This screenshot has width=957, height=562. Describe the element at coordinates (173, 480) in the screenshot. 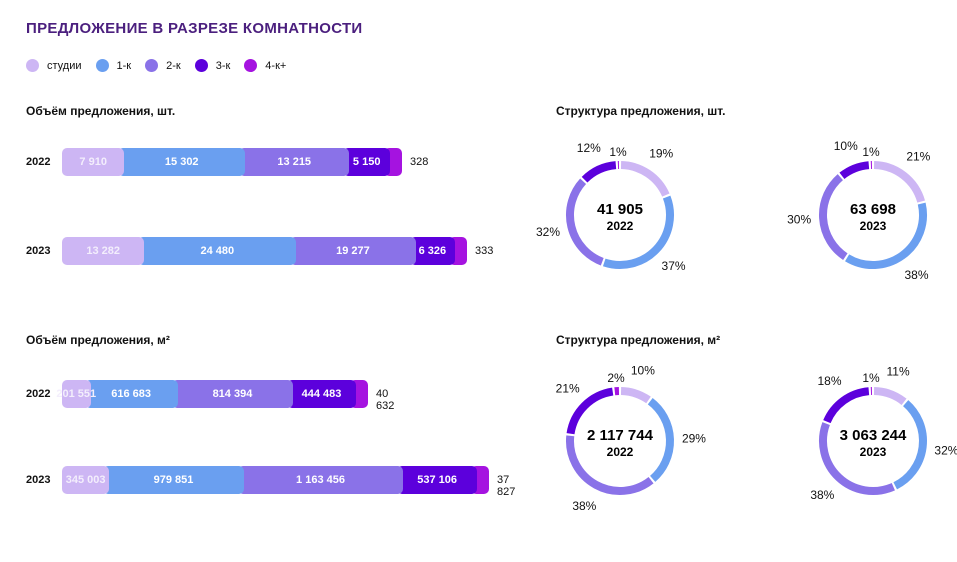

I see `bar-segment-1-к: 979 851` at that location.